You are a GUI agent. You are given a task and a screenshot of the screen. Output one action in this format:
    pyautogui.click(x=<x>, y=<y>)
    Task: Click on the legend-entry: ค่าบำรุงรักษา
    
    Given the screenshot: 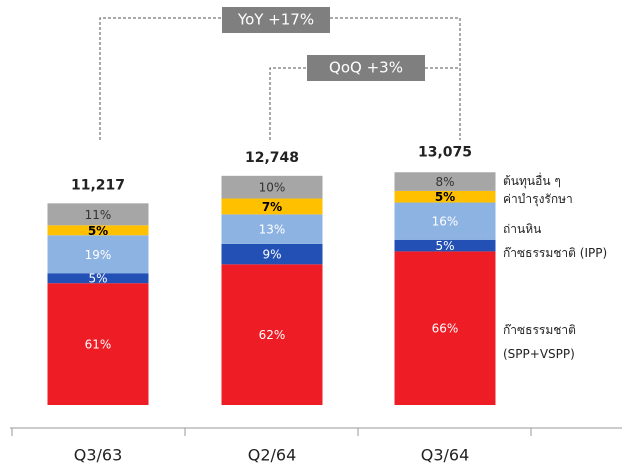 What is the action you would take?
    pyautogui.click(x=538, y=199)
    